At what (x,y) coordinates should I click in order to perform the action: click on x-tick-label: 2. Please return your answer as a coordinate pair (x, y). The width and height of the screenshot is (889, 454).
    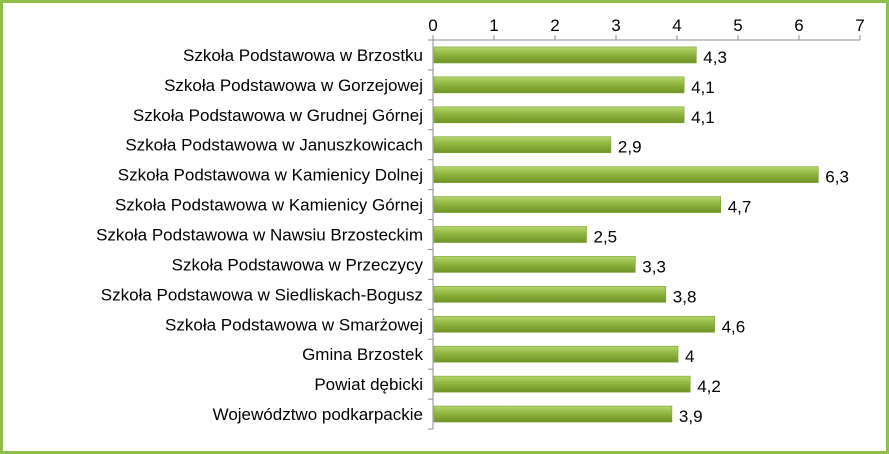
    Looking at the image, I should click on (554, 25).